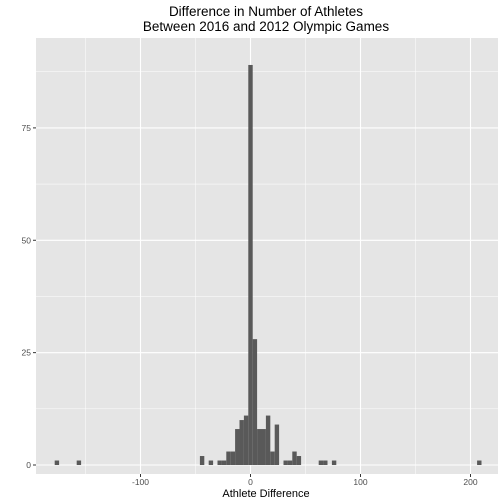  What do you see at coordinates (305, 480) in the screenshot?
I see `x-axis: -100 0 100 200` at bounding box center [305, 480].